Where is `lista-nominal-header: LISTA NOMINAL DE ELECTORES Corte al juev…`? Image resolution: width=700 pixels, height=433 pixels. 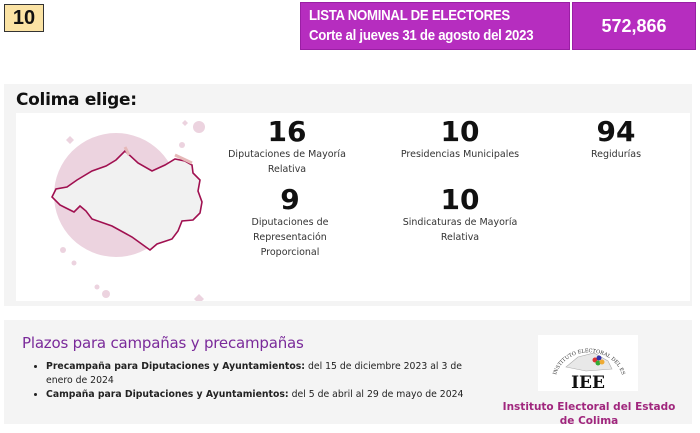
lista-nominal-header: LISTA NOMINAL DE ELECTORES Corte al juev… is located at coordinates (435, 26).